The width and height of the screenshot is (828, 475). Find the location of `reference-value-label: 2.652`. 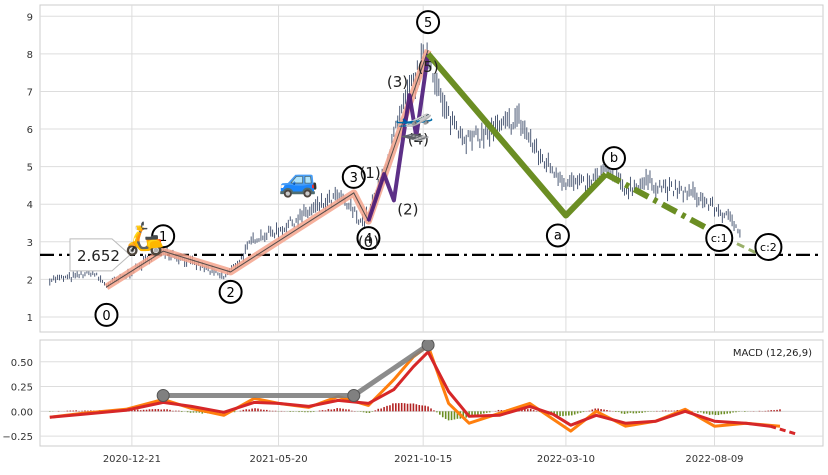

reference-value-label: 2.652 is located at coordinates (98, 256).